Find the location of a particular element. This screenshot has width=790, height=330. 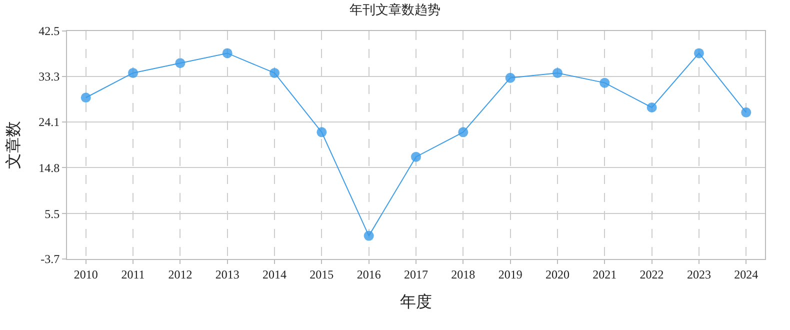

x-tick-label: 2014 is located at coordinates (274, 274).